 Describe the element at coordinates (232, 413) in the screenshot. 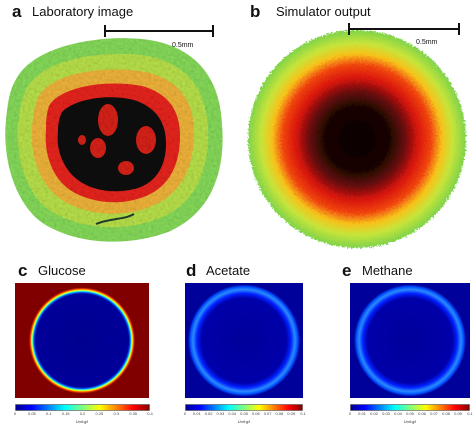

I see `acetate-tick-4: 0.04` at that location.